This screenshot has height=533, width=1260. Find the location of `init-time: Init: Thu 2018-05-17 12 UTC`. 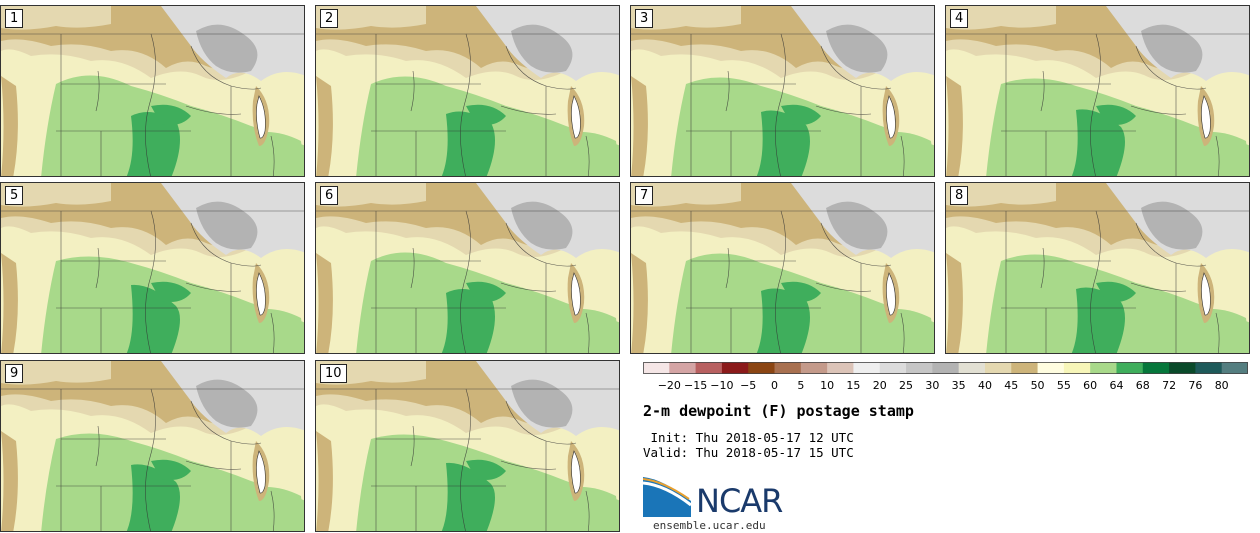

init-time: Init: Thu 2018-05-17 12 UTC is located at coordinates (748, 437).